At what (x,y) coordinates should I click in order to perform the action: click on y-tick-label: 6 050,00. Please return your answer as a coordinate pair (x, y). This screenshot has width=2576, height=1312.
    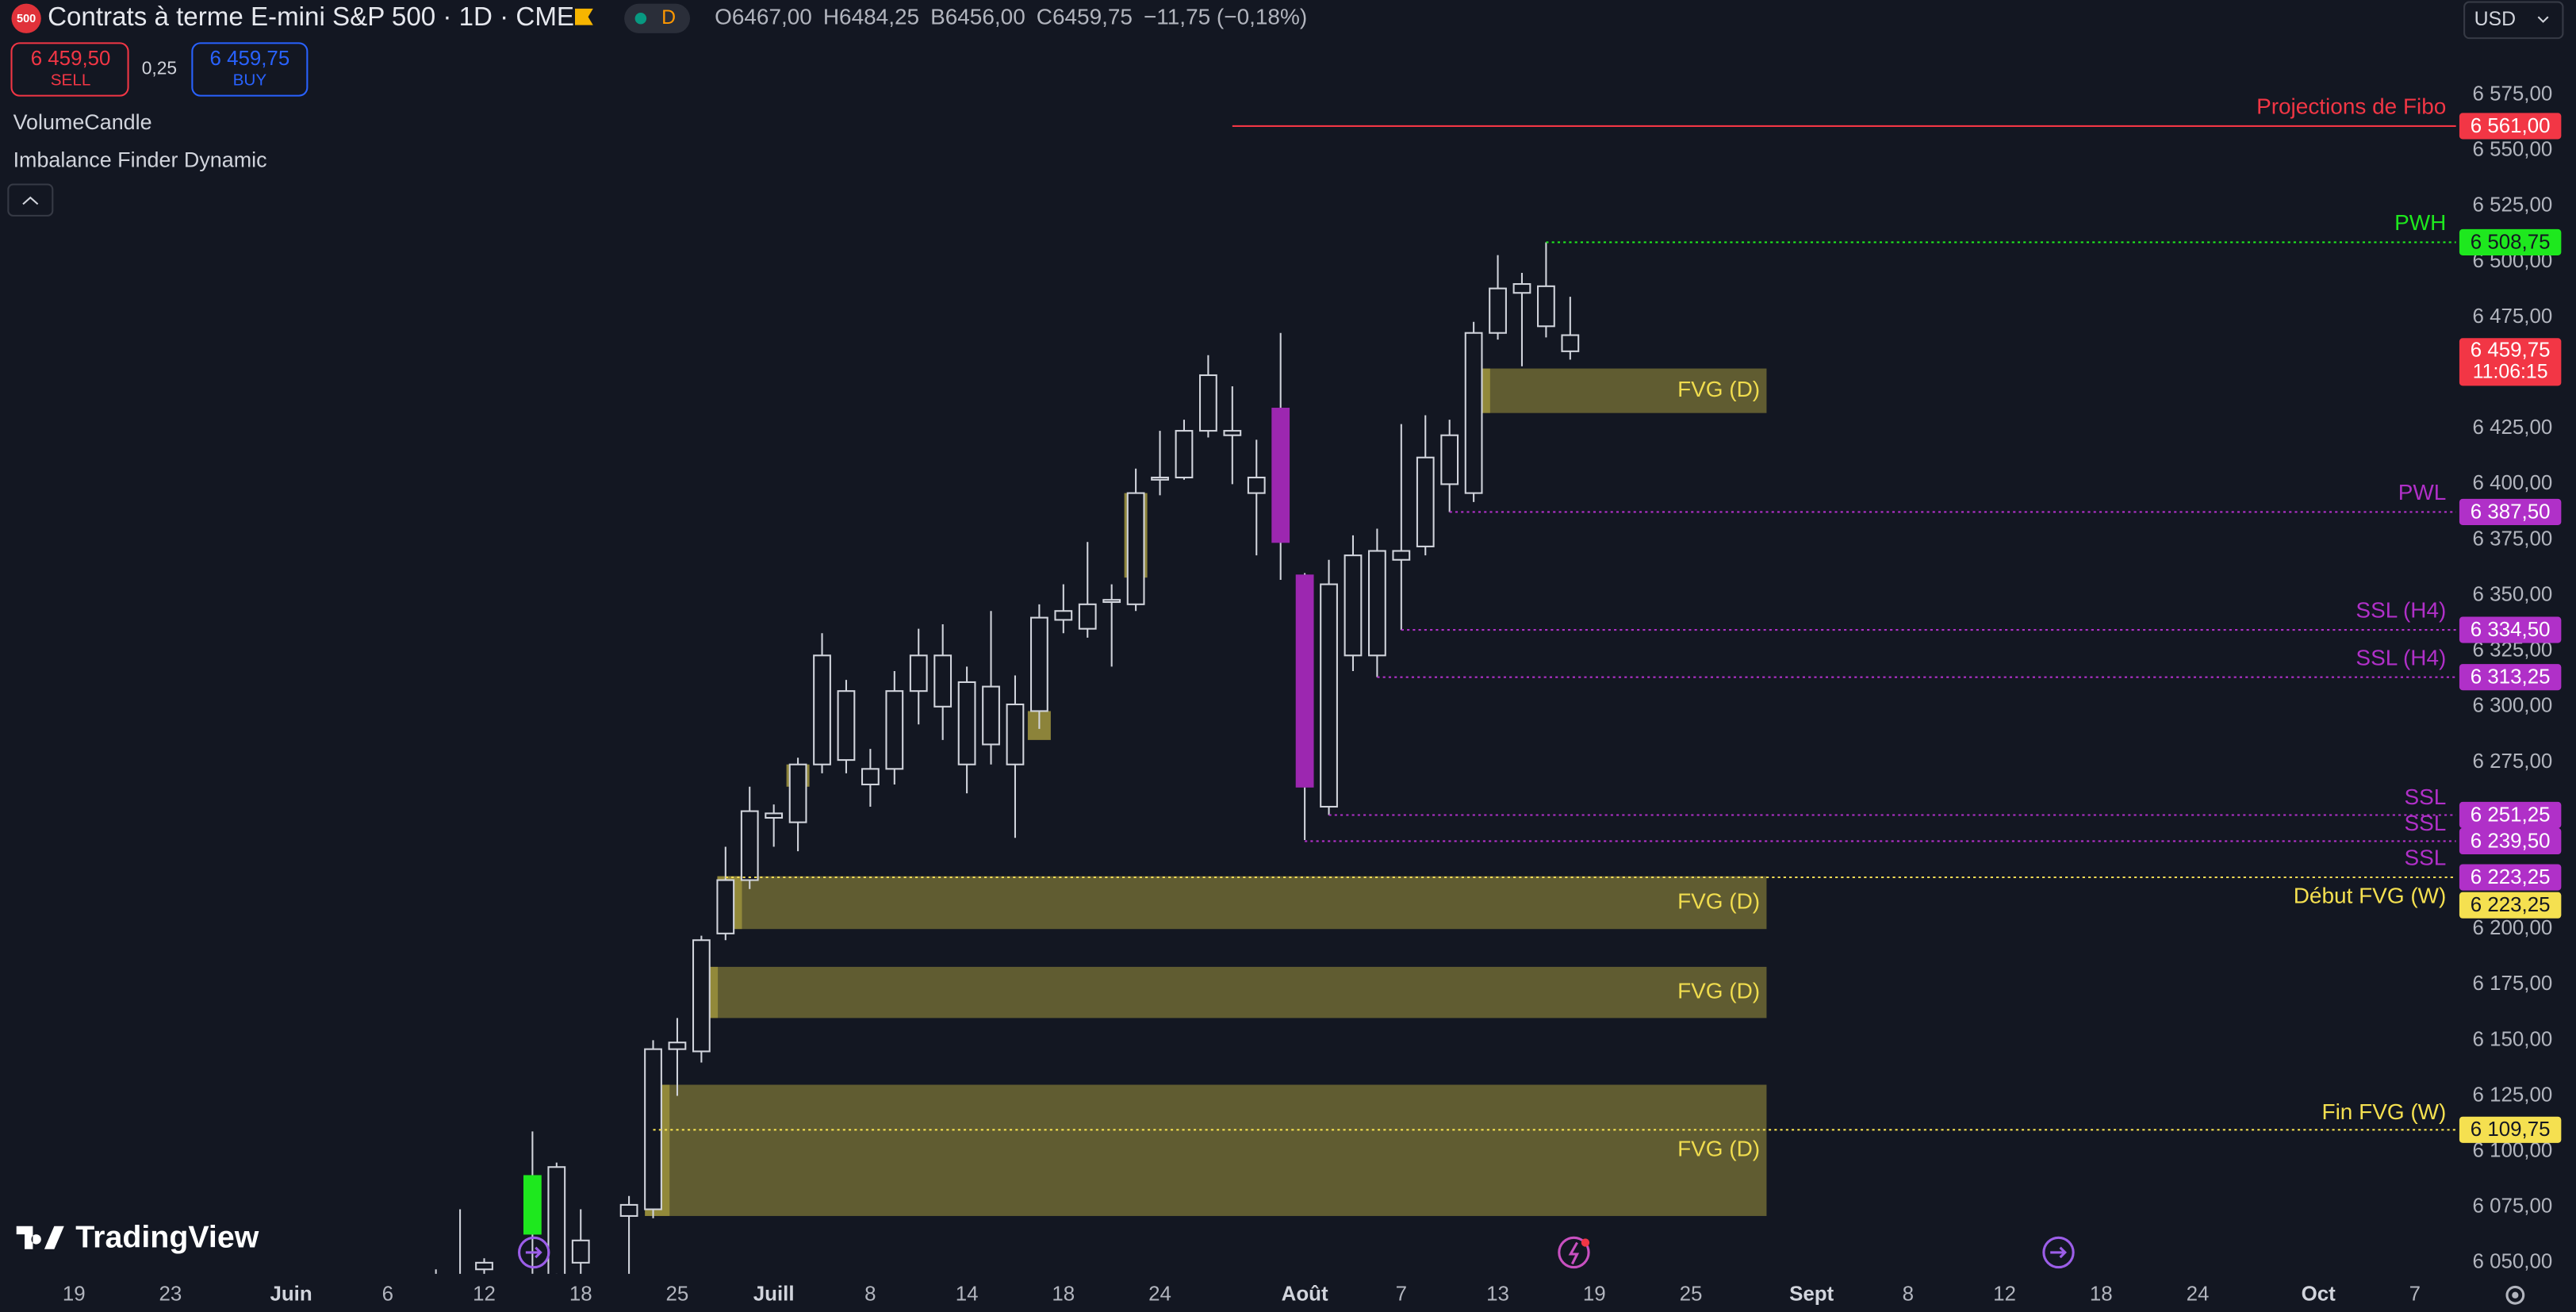
    Looking at the image, I should click on (2513, 1262).